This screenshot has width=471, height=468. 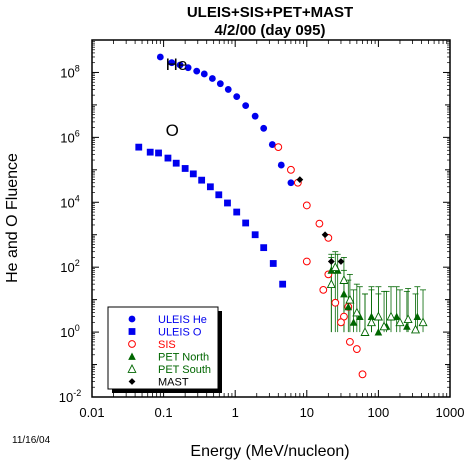 I want to click on legend-label-uleis-he: ULEIS He, so click(x=182, y=320).